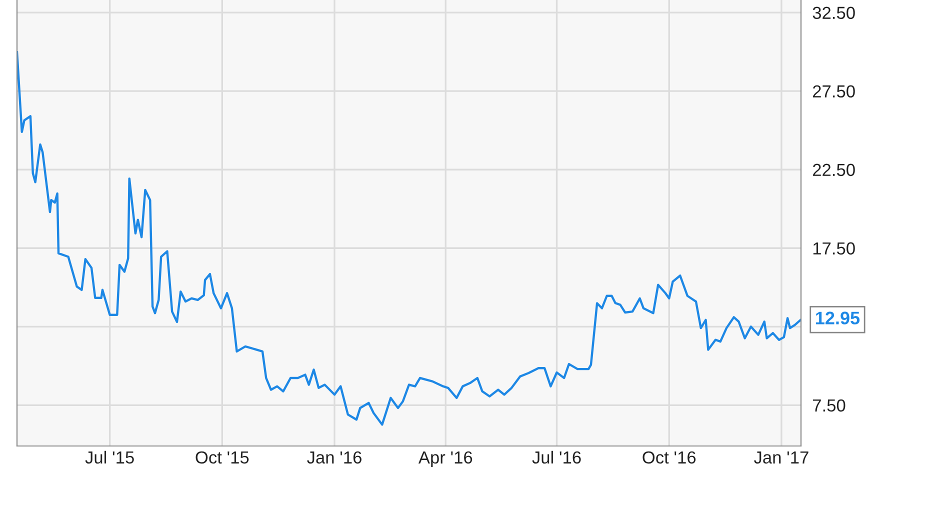 This screenshot has width=931, height=506. What do you see at coordinates (838, 318) in the screenshot?
I see `annotation: 12.95` at bounding box center [838, 318].